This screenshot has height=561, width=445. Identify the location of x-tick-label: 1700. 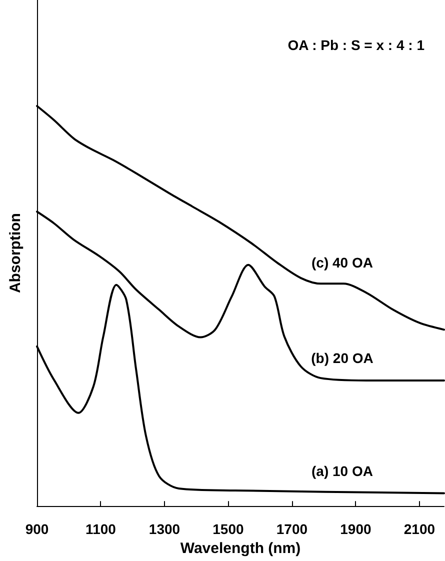
(292, 529).